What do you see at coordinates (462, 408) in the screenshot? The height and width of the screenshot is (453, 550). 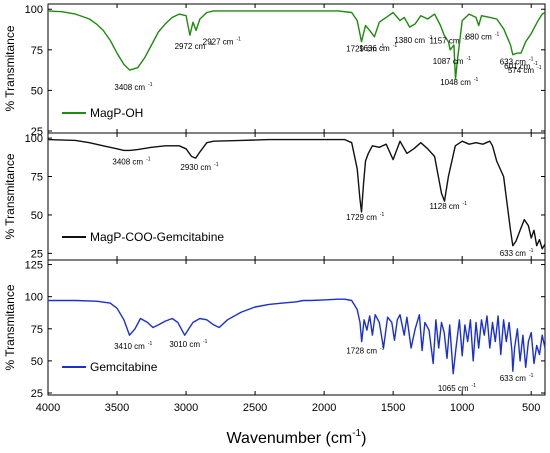 I see `x-tick-label: 1000` at bounding box center [462, 408].